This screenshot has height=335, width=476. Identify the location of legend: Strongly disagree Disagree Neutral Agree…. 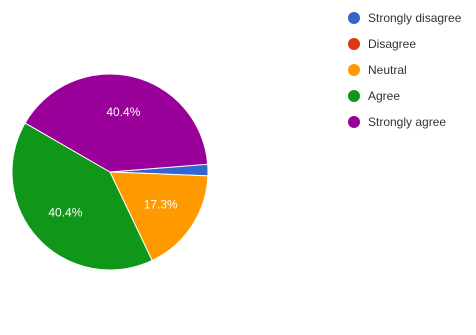
(404, 73).